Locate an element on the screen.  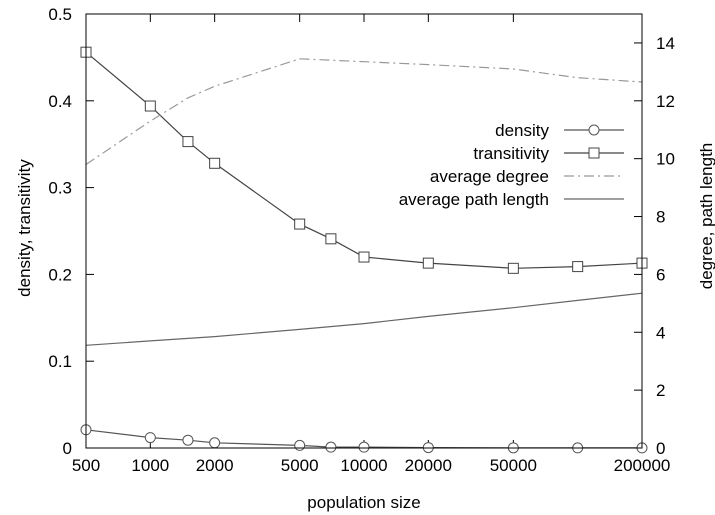
legend-item-average-path-length: average path length is located at coordinates (511, 199).